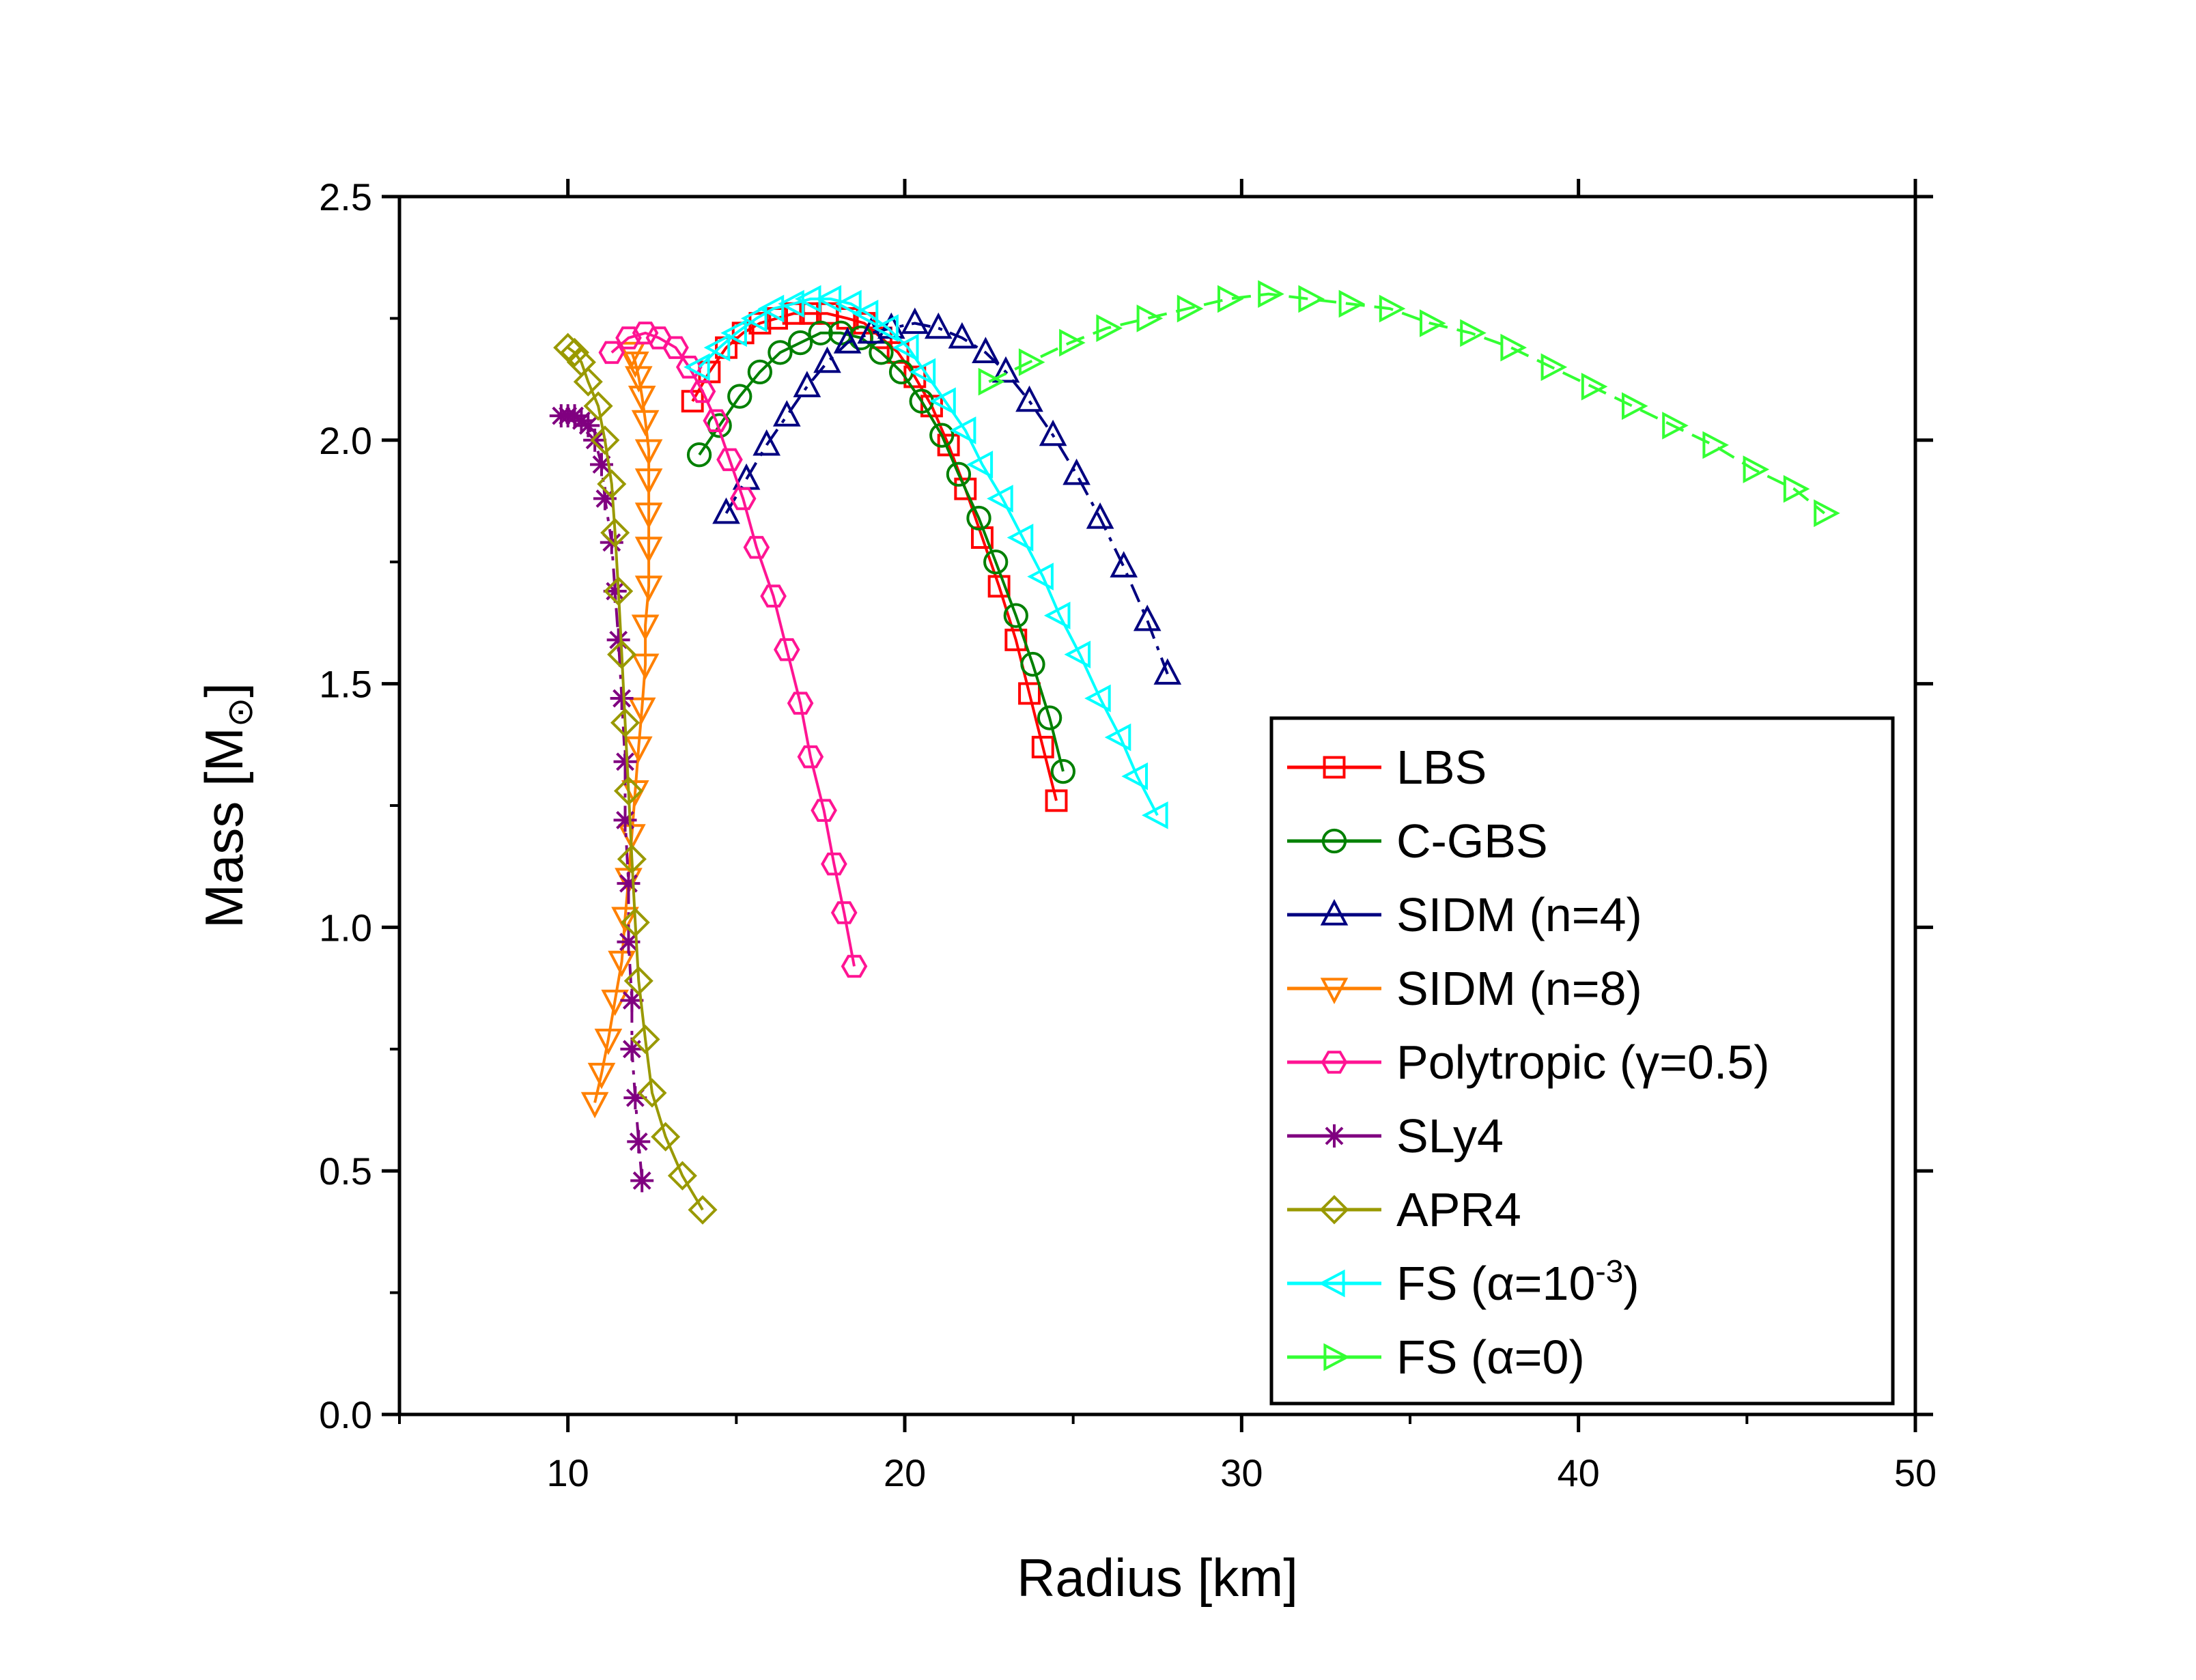  What do you see at coordinates (1579, 1472) in the screenshot?
I see `x-tick-label: 40` at bounding box center [1579, 1472].